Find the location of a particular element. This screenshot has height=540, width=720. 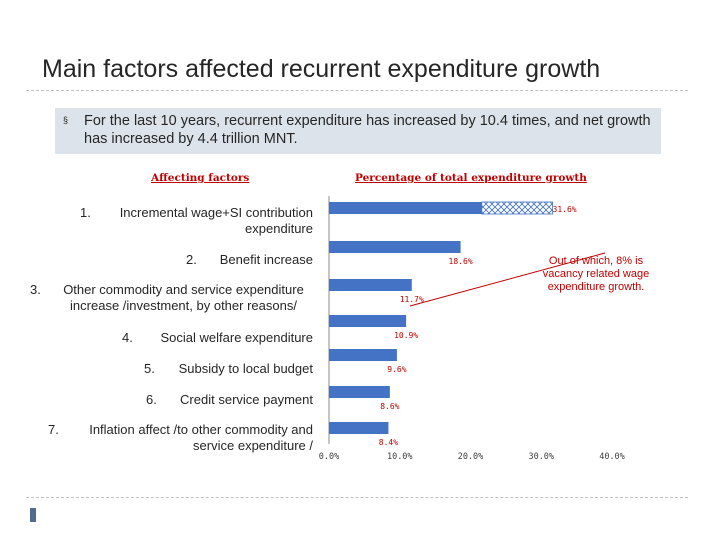

factor-label: Subsidy to local budget is located at coordinates (245, 368).